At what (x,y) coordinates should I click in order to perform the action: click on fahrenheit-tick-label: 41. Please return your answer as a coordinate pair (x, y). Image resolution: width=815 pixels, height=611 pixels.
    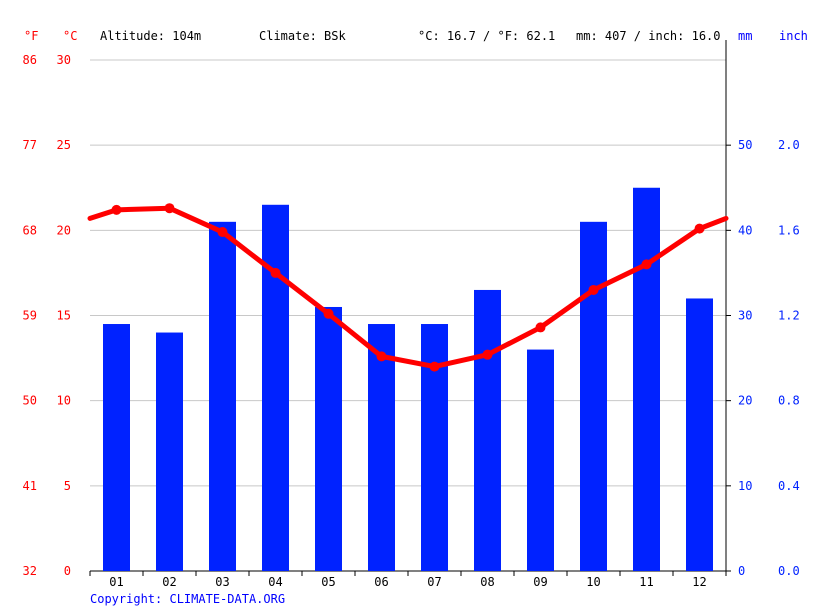
    Looking at the image, I should click on (30, 486).